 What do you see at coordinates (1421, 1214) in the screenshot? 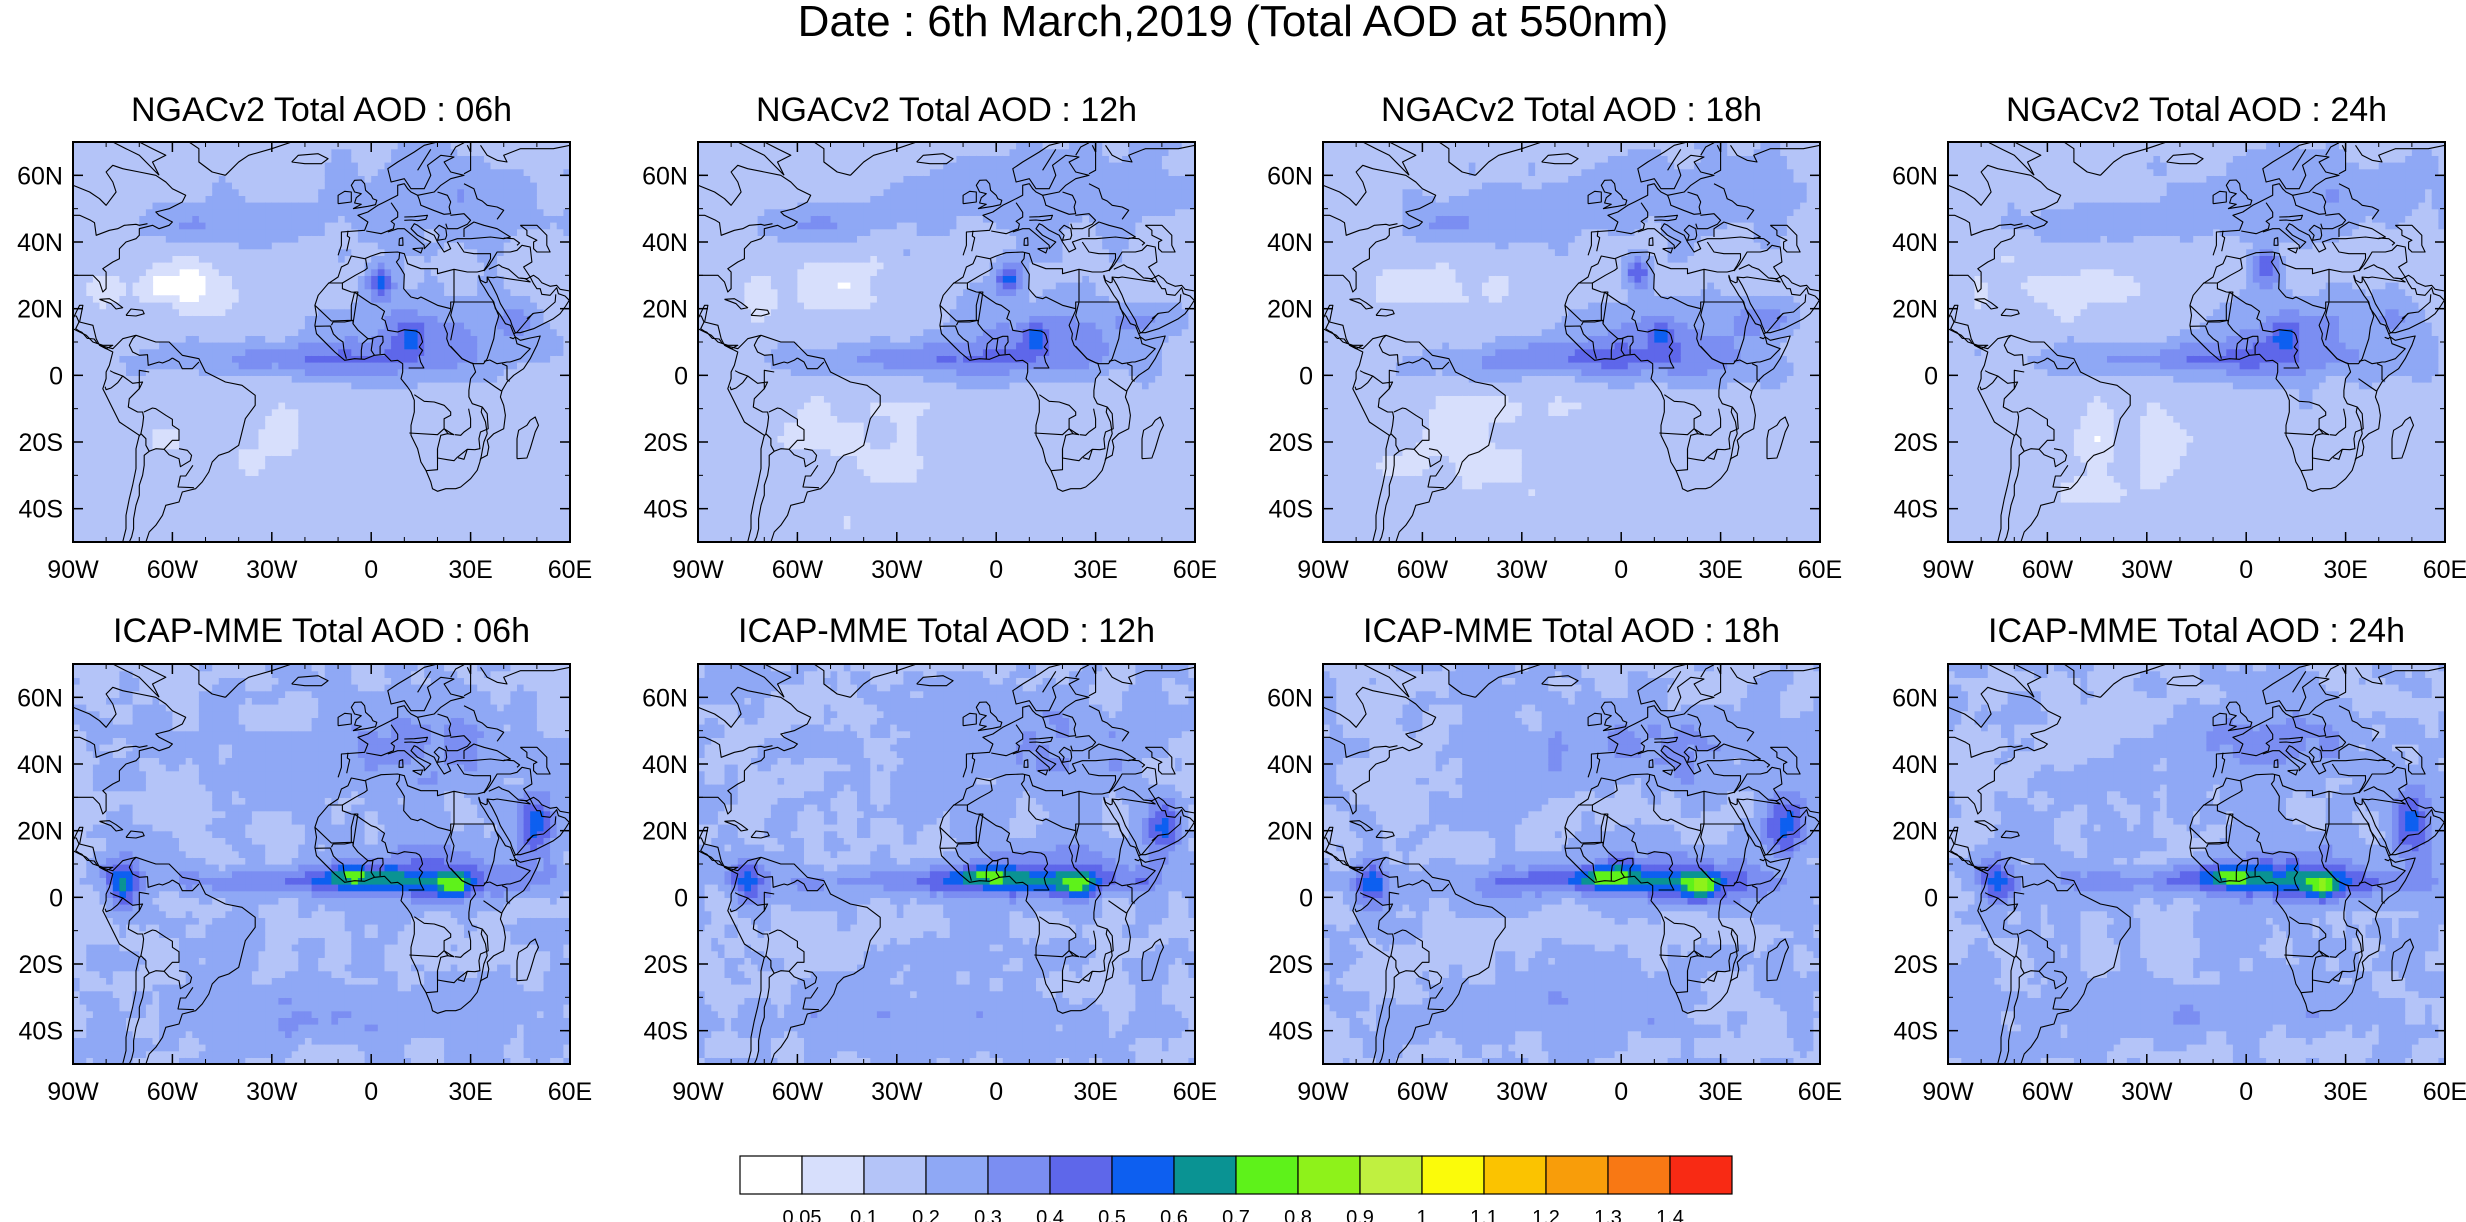
I see `colorbar-label: 1` at bounding box center [1421, 1214].